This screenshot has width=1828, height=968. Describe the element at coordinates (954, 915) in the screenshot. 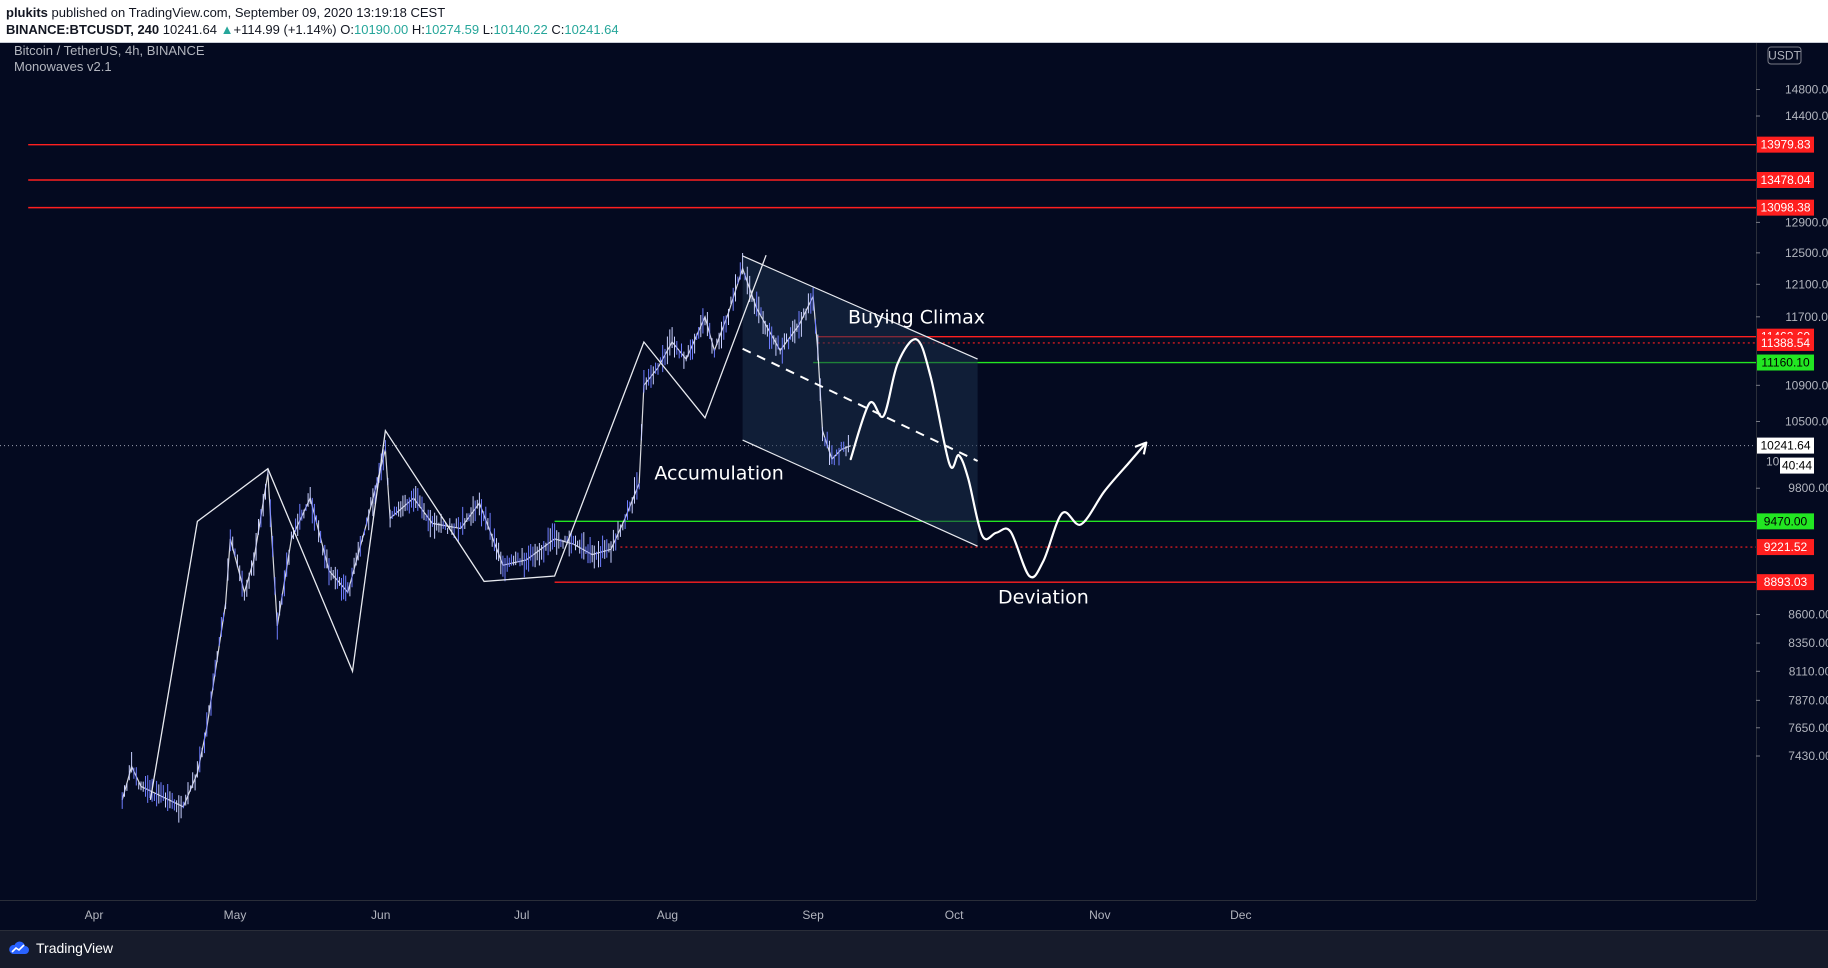

I see `x-tick-label: Oct` at that location.